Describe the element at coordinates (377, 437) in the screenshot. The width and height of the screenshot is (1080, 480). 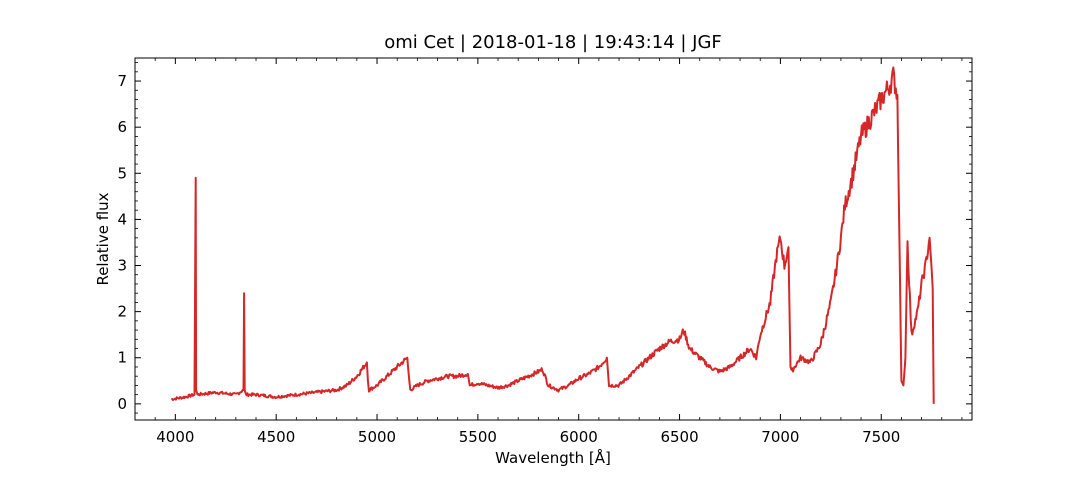
I see `x-tick-label: 5000` at that location.